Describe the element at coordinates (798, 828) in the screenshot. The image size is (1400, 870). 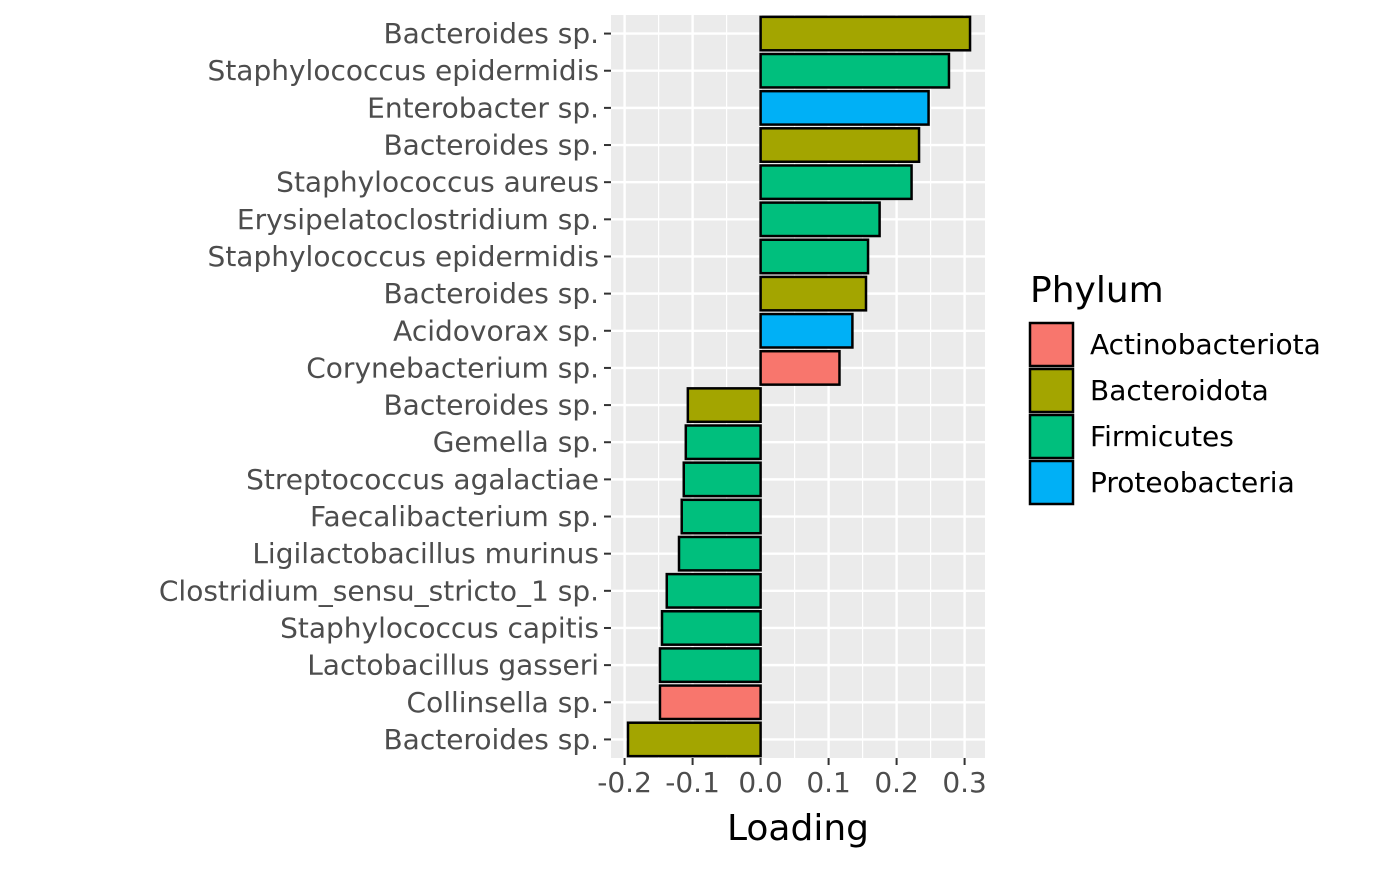
I see `x-axis-title: Loading` at that location.